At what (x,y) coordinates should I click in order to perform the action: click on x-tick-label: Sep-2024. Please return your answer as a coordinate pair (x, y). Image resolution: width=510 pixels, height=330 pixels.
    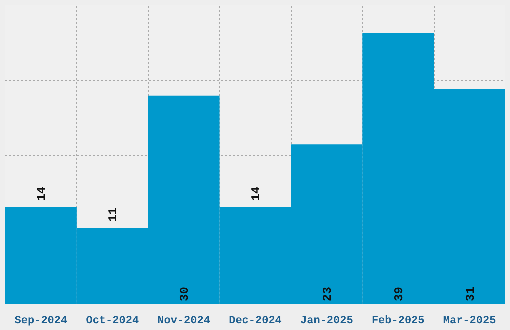
    Looking at the image, I should click on (41, 322).